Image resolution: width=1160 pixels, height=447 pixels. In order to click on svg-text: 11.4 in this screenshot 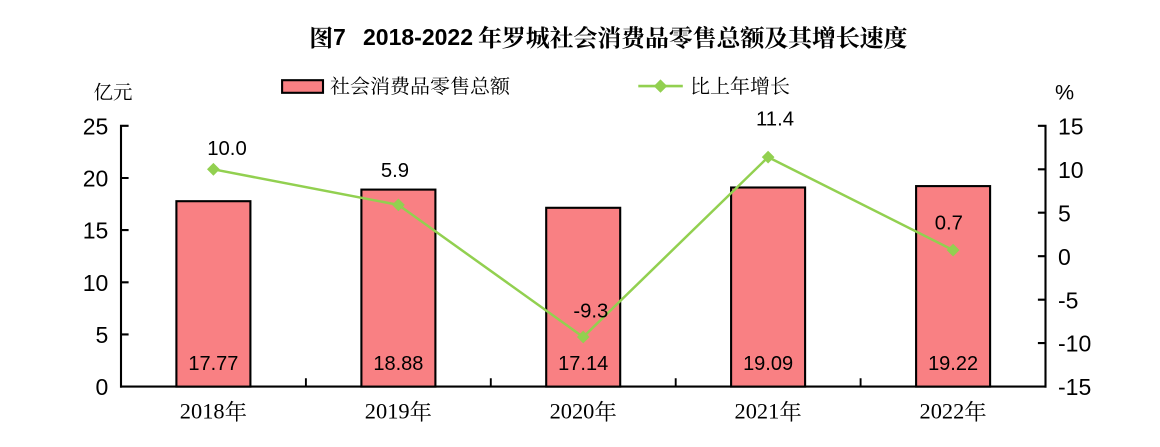, I will do `click(775, 120)`.